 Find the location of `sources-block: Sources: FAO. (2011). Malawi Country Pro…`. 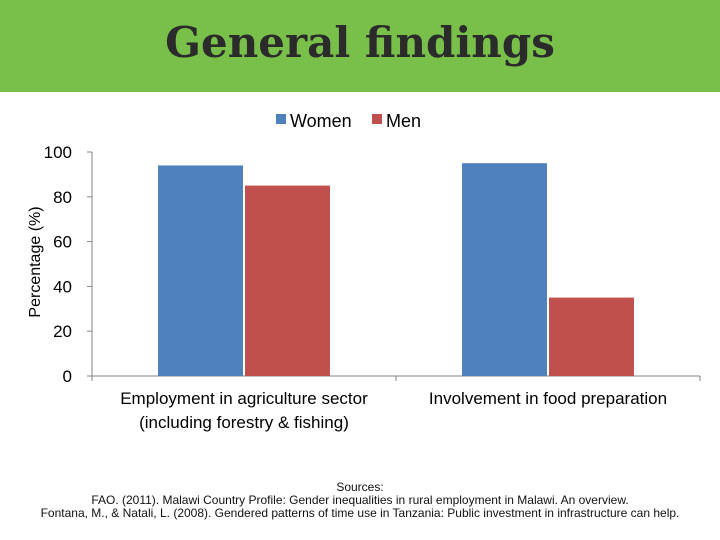

sources-block: Sources: FAO. (2011). Malawi Country Pro… is located at coordinates (360, 500).